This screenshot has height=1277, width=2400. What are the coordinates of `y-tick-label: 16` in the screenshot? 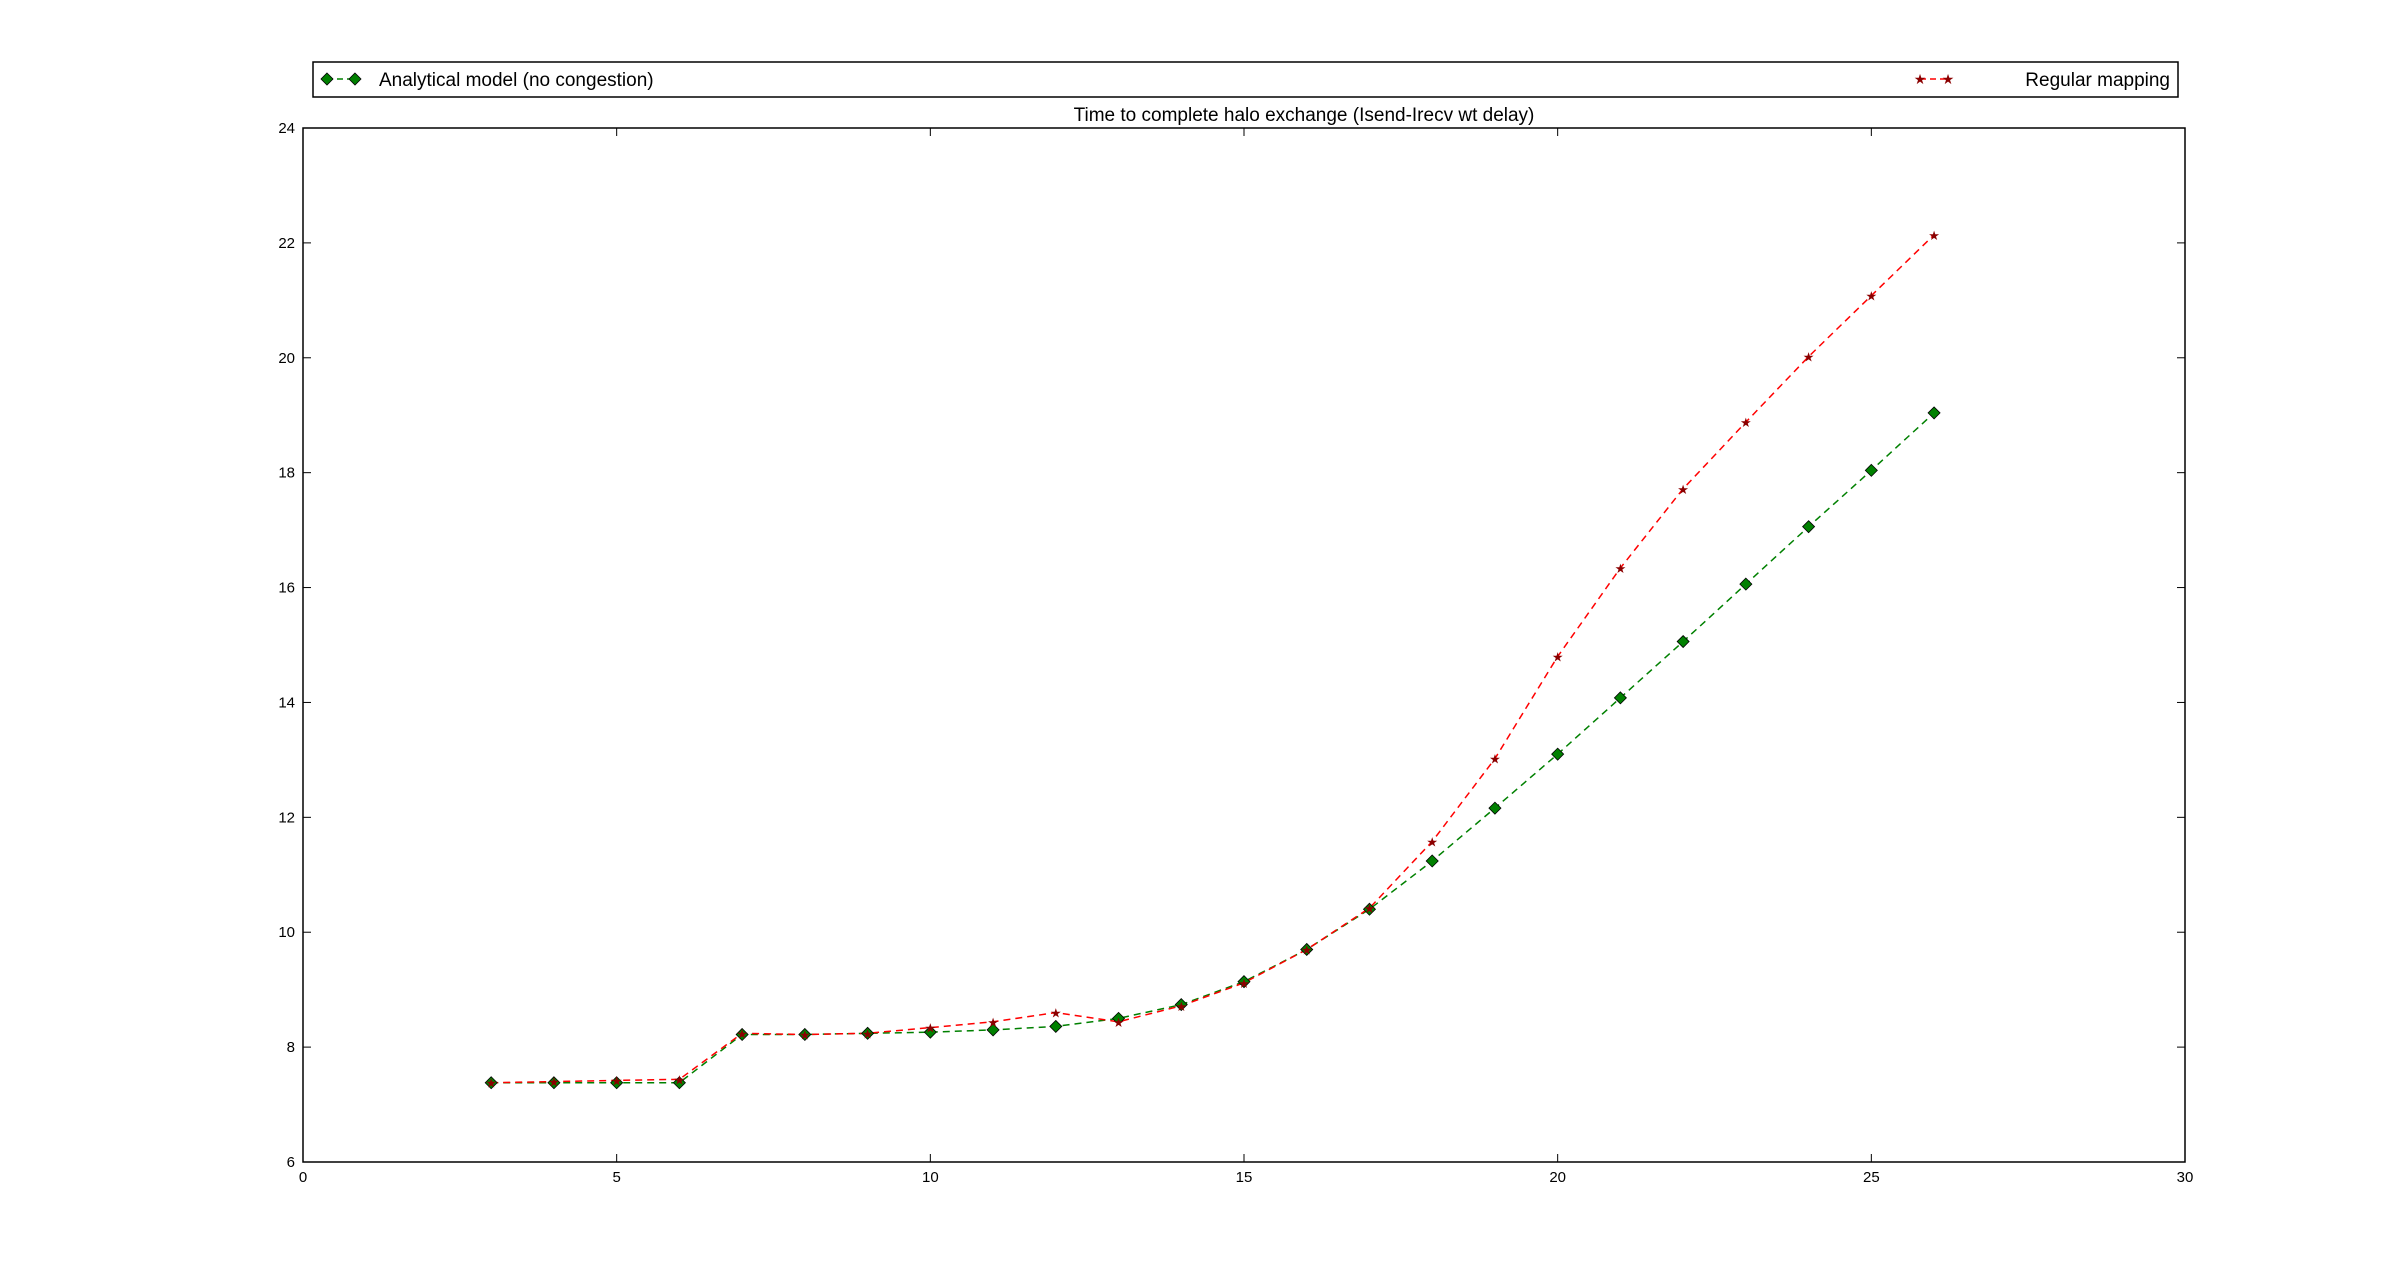 It's located at (286, 588).